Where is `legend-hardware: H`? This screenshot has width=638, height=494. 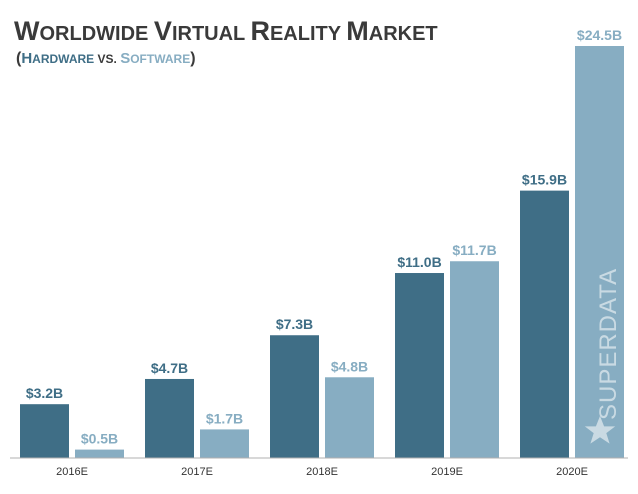
legend-hardware: H is located at coordinates (26, 58).